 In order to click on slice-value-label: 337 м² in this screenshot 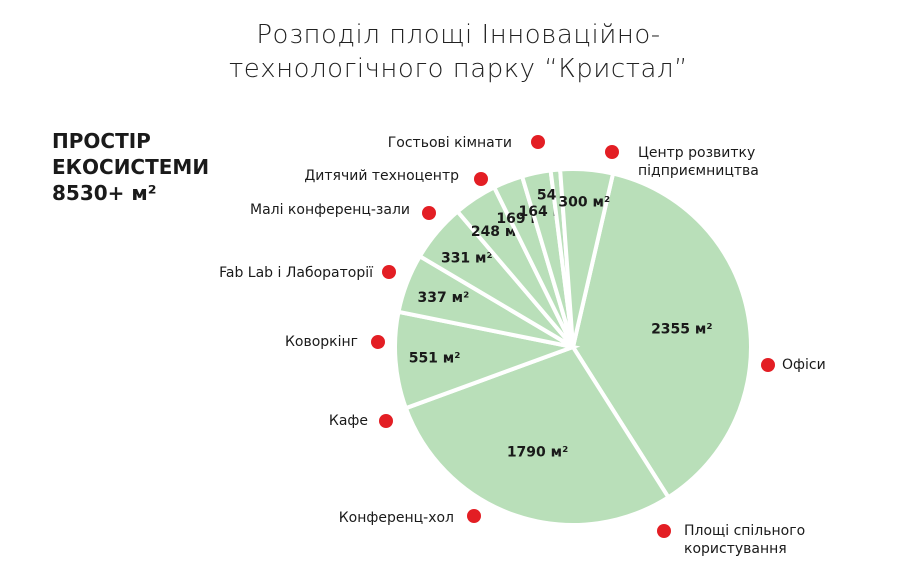, I will do `click(444, 298)`.